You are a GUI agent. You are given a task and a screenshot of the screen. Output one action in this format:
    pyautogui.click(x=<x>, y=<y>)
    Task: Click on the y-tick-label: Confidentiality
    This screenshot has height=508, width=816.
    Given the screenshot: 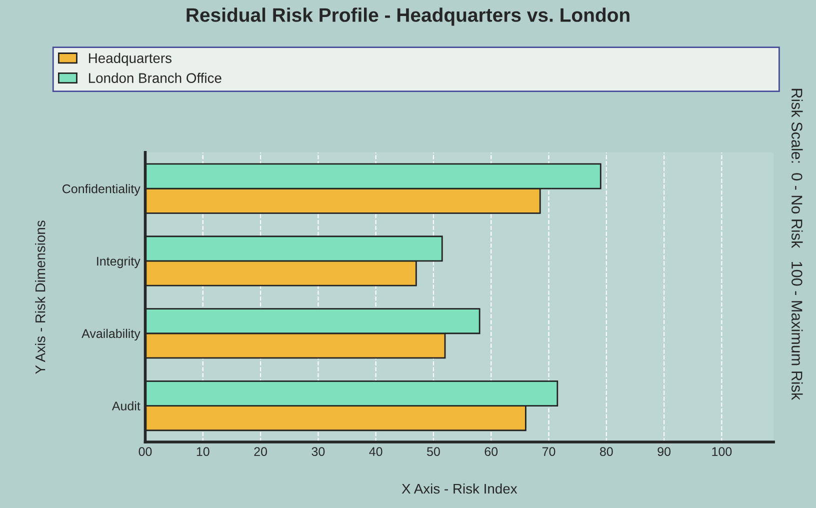 What is the action you would take?
    pyautogui.click(x=101, y=190)
    